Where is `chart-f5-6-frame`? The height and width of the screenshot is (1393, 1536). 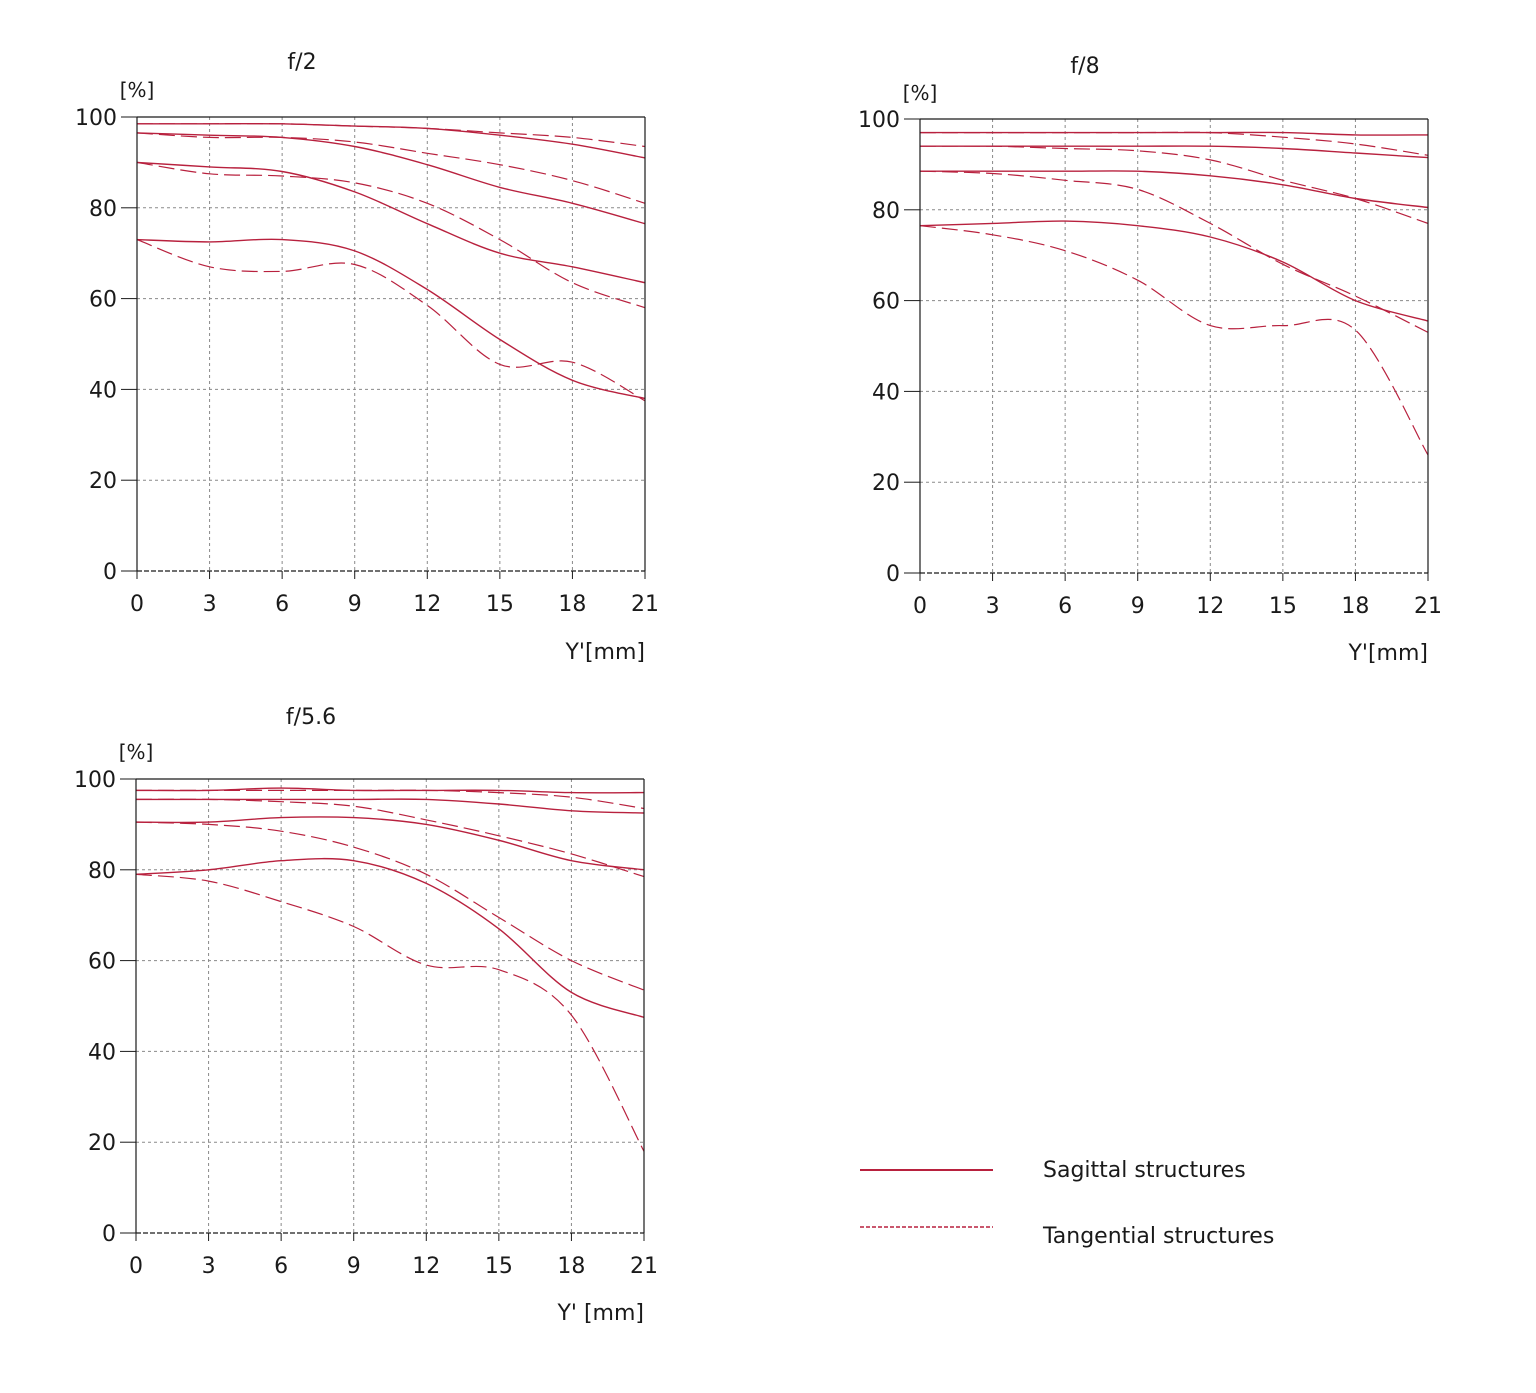
chart-f5-6-frame is located at coordinates (390, 1006).